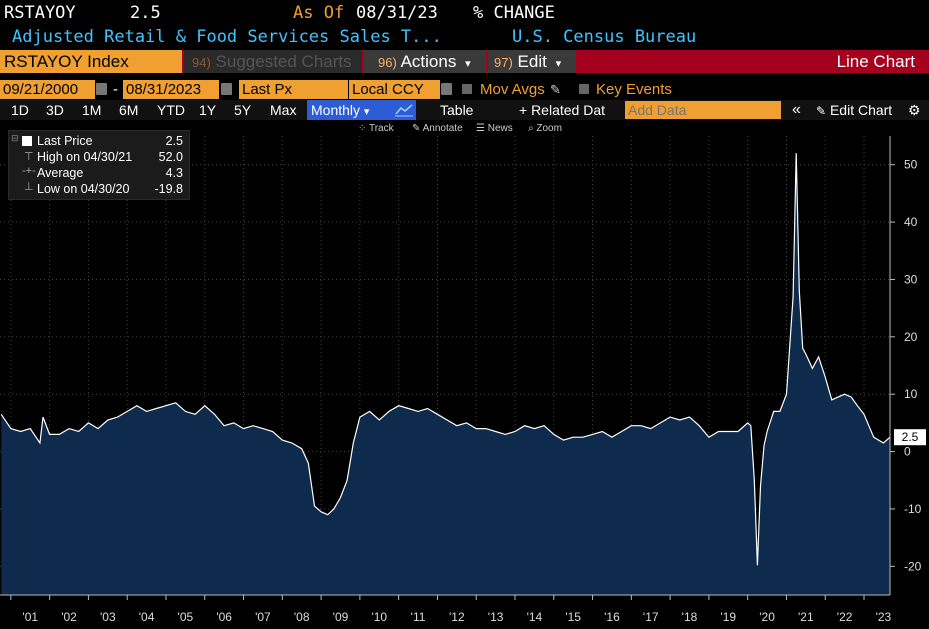 This screenshot has width=929, height=629. Describe the element at coordinates (532, 128) in the screenshot. I see `zoom-icon: ⌕` at that location.